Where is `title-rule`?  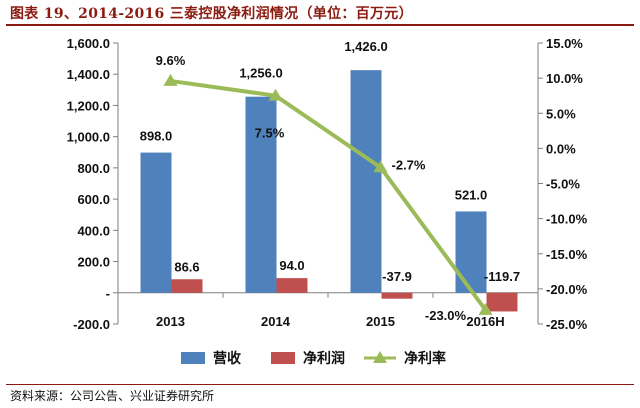 title-rule is located at coordinates (320, 25).